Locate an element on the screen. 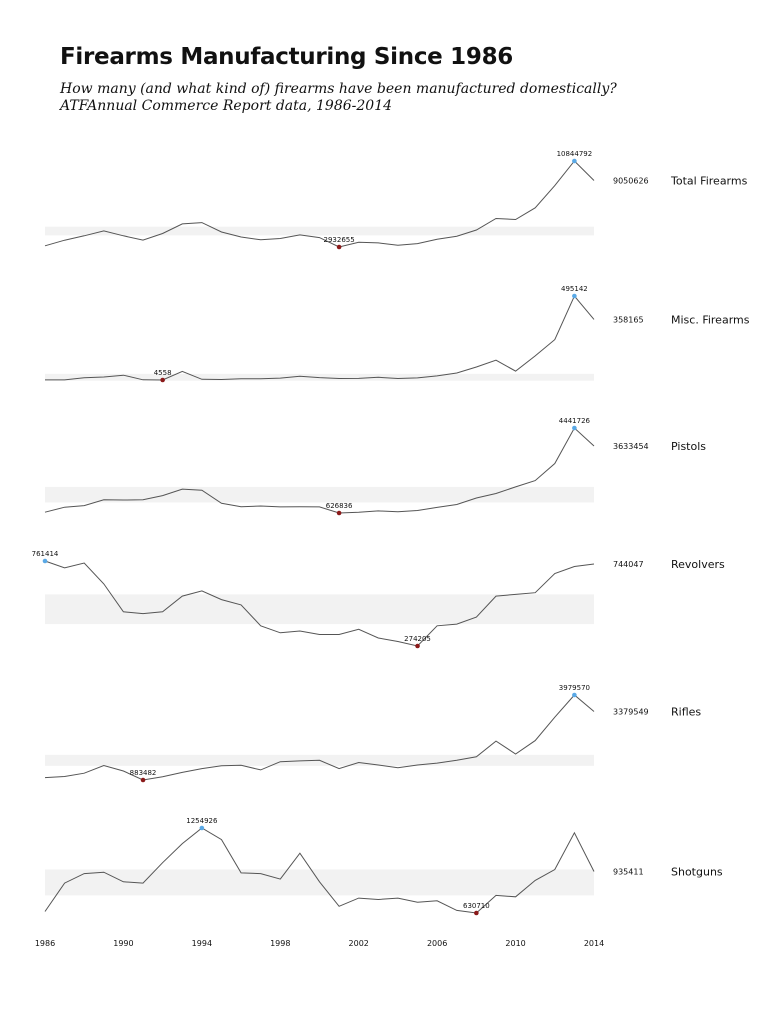  pistols-max-point is located at coordinates (574, 428).